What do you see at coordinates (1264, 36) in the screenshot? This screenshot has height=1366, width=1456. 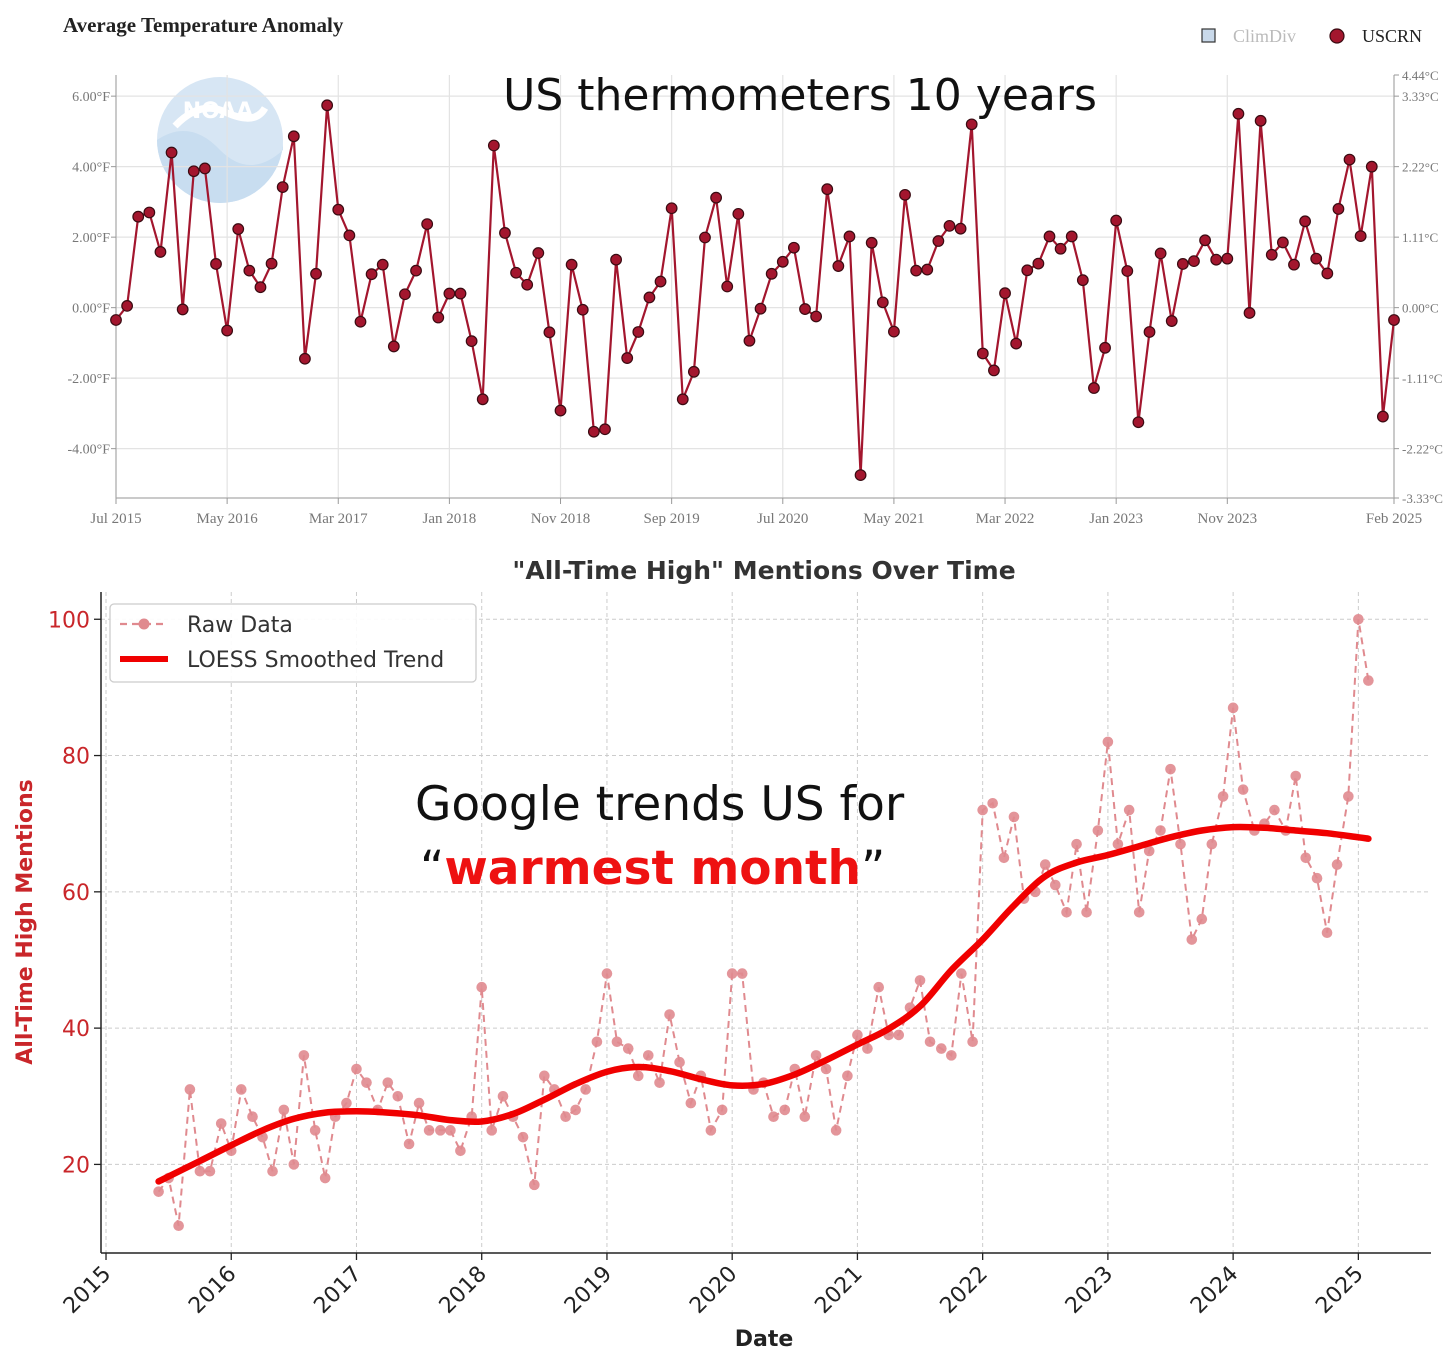 I see `legend-label-climdiv: ClimDiv` at bounding box center [1264, 36].